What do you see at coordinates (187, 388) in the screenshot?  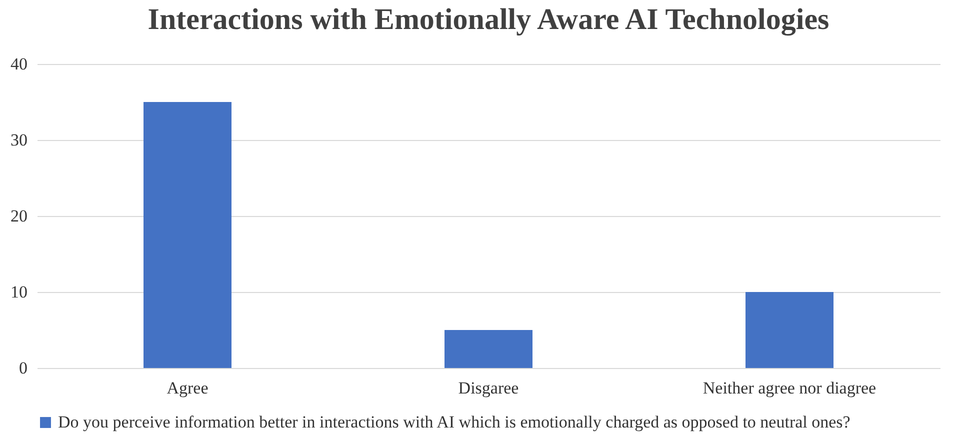 I see `x-tick-label: Agree` at bounding box center [187, 388].